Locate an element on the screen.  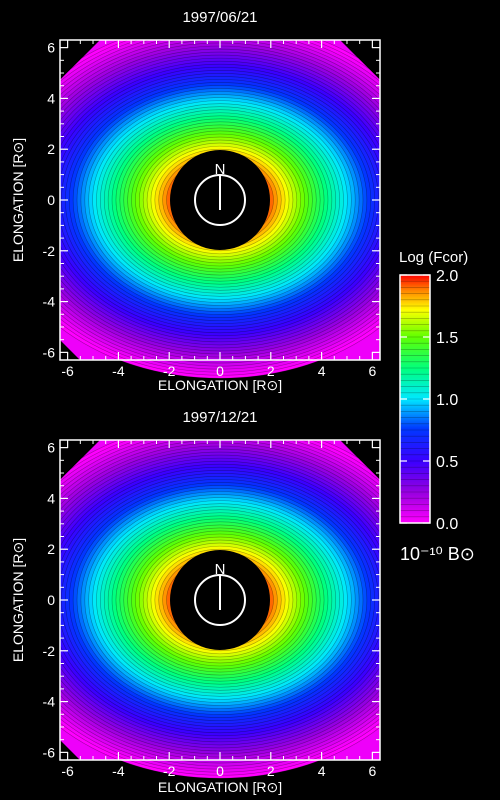
panel-title: 1997/06/21 is located at coordinates (219, 17).